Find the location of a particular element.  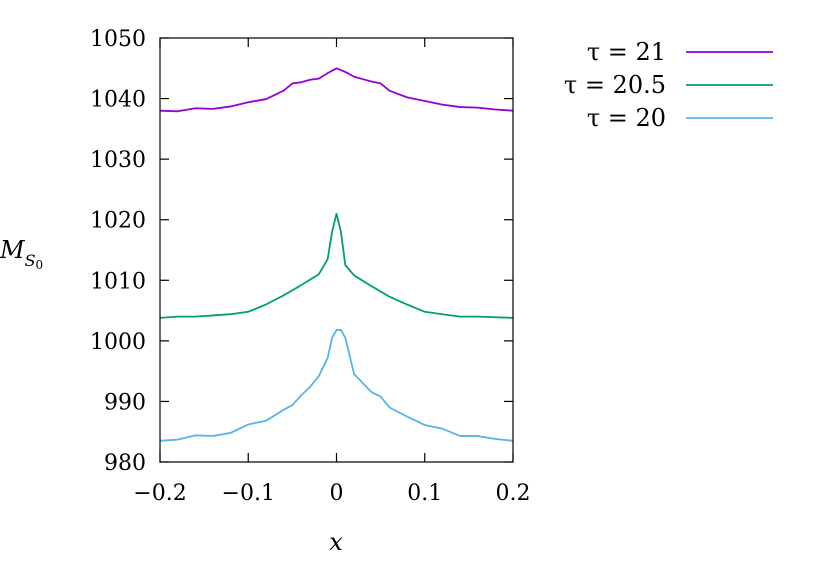

legend: τ = 21 τ = 20.5 τ = 20 is located at coordinates (668, 85).